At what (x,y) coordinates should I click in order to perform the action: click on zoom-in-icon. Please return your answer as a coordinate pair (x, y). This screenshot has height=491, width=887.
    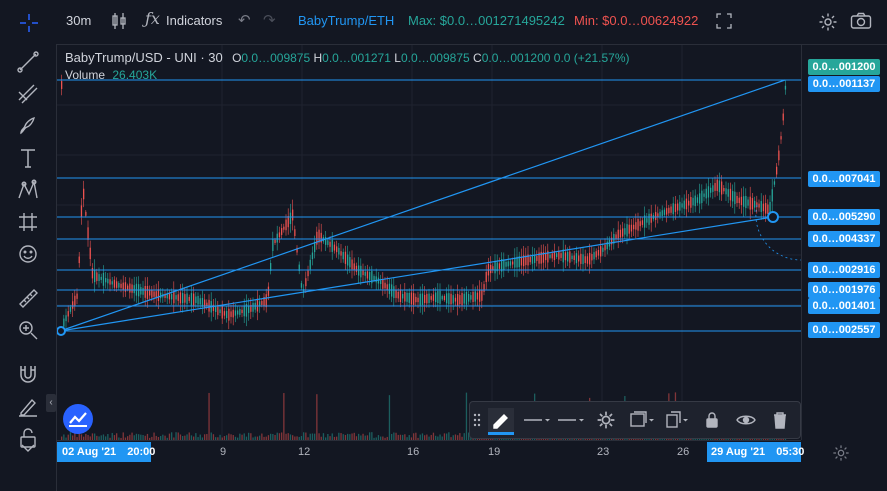
    Looking at the image, I should click on (28, 330).